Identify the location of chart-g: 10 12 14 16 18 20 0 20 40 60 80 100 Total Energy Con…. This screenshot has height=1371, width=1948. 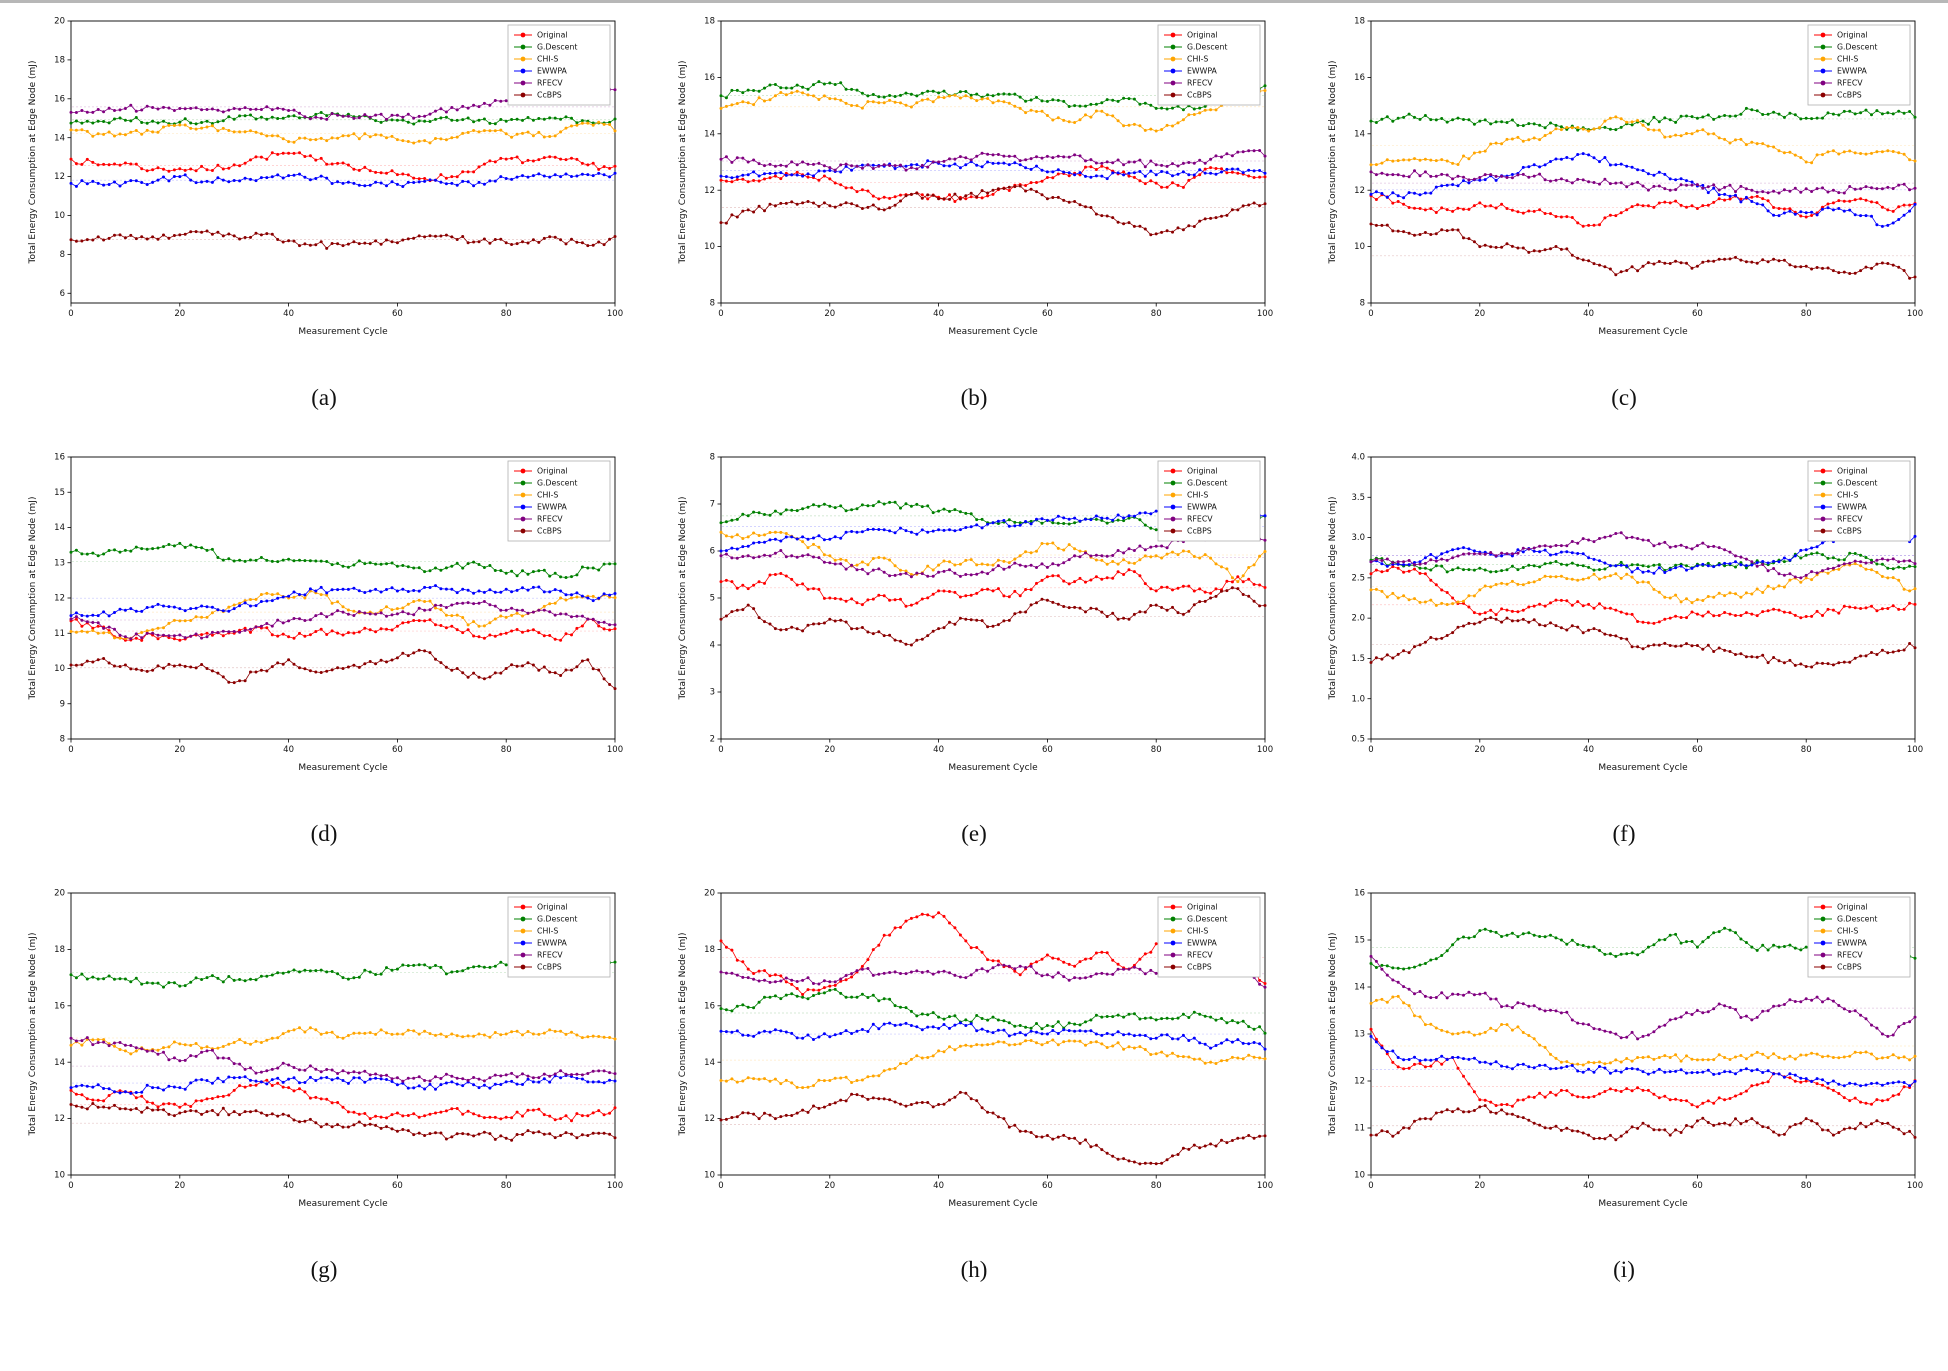
(324, 1050).